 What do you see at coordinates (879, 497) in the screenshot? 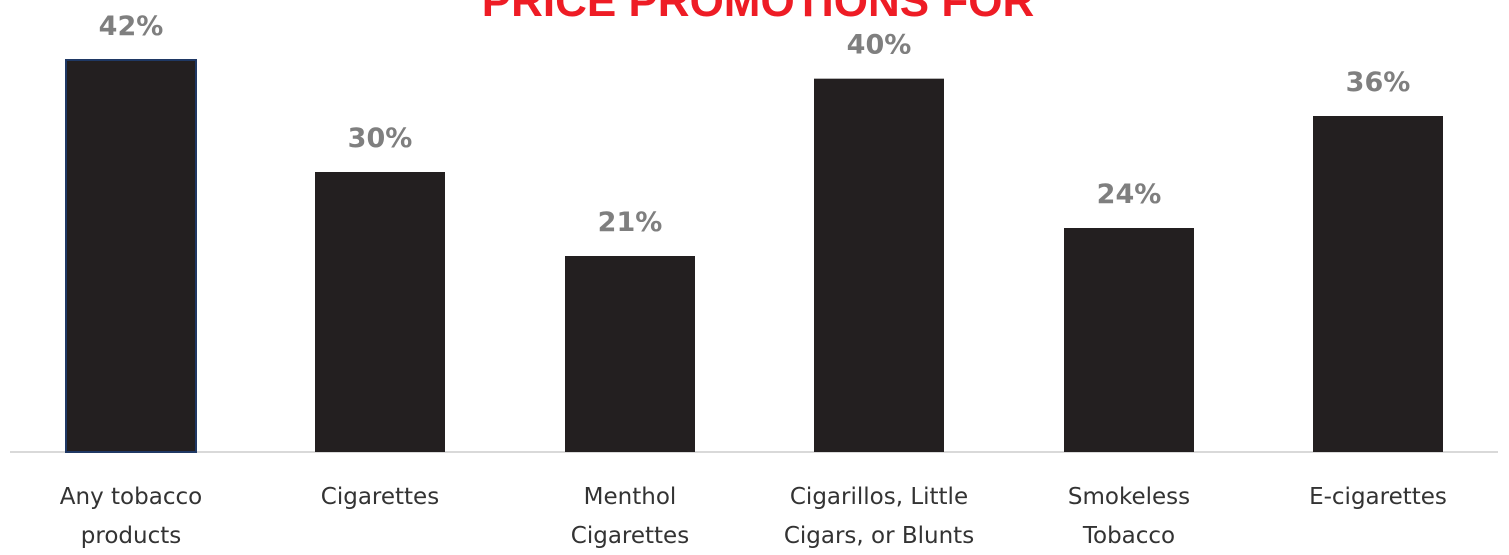
I see `category-label-line: Cigarillos, Little` at bounding box center [879, 497].